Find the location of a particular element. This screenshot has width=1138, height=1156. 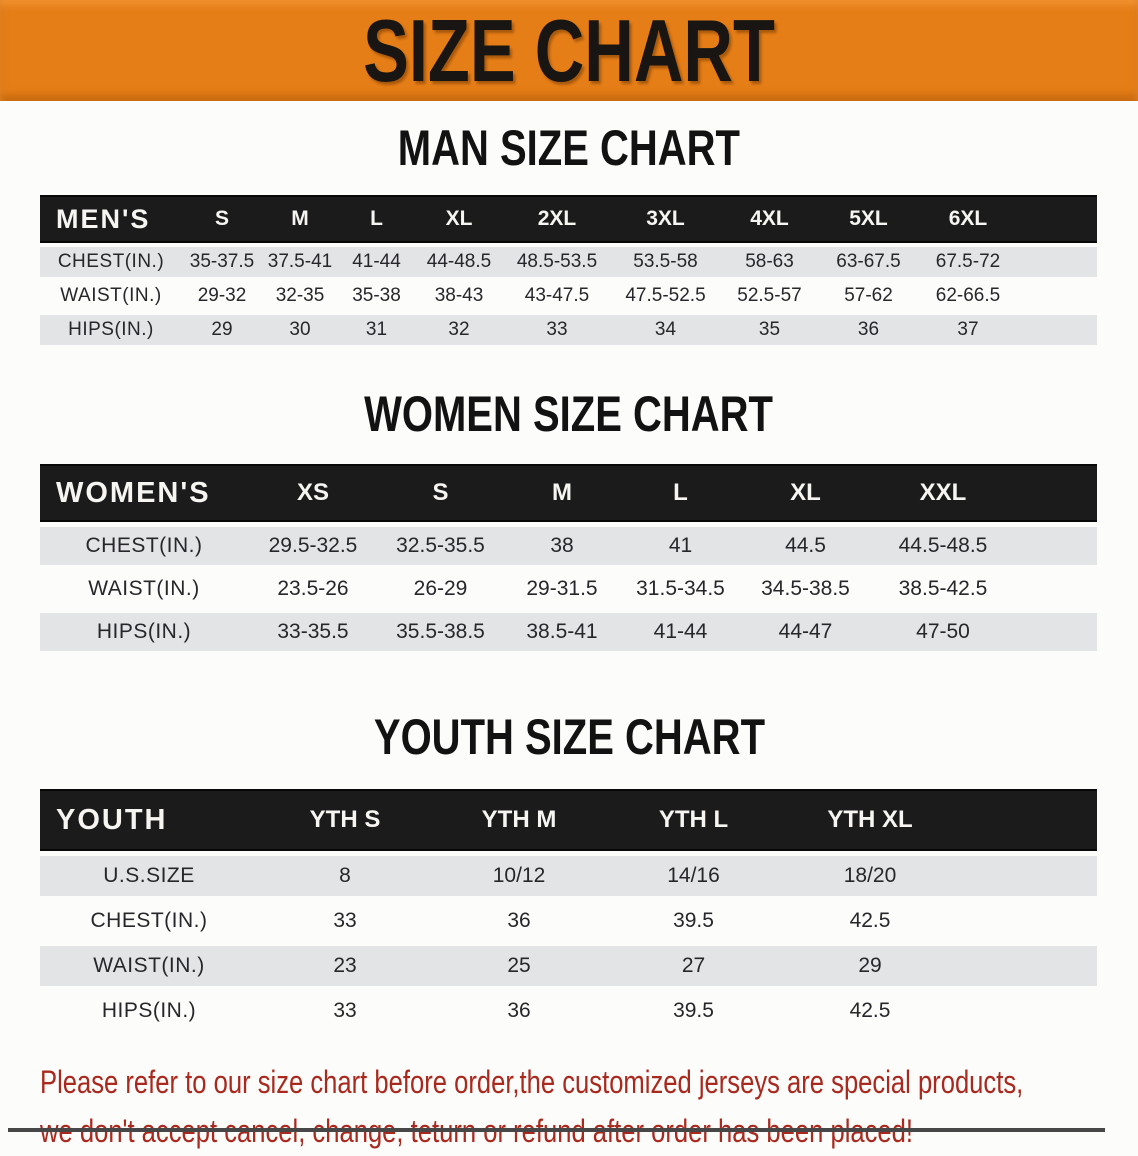

measurement-value: 44.5 is located at coordinates (805, 546).